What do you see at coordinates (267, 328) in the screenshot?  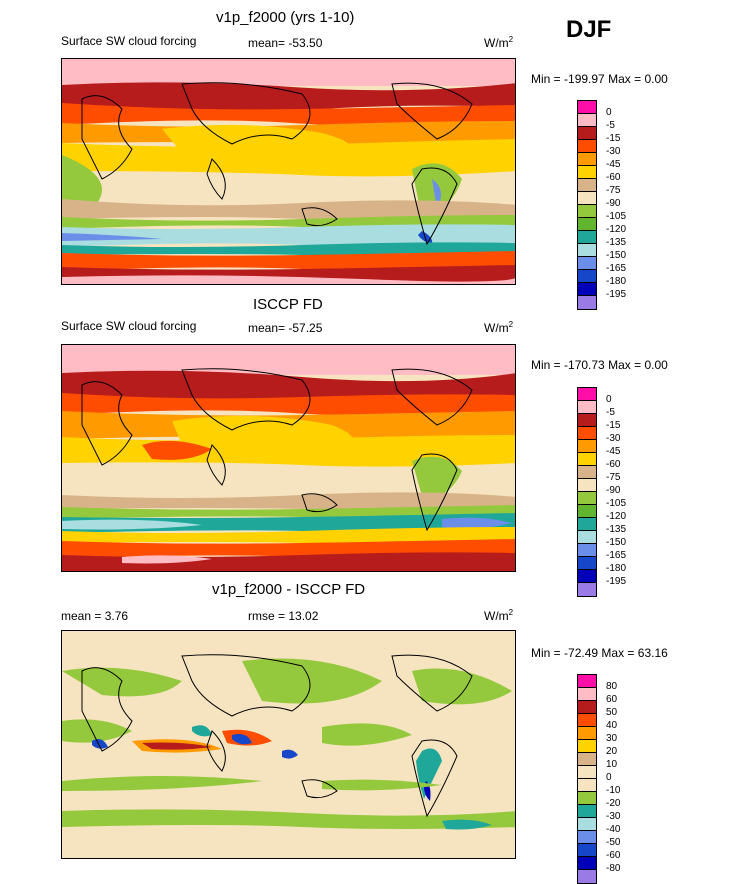 I see `panel-2-mean-label: mean=` at bounding box center [267, 328].